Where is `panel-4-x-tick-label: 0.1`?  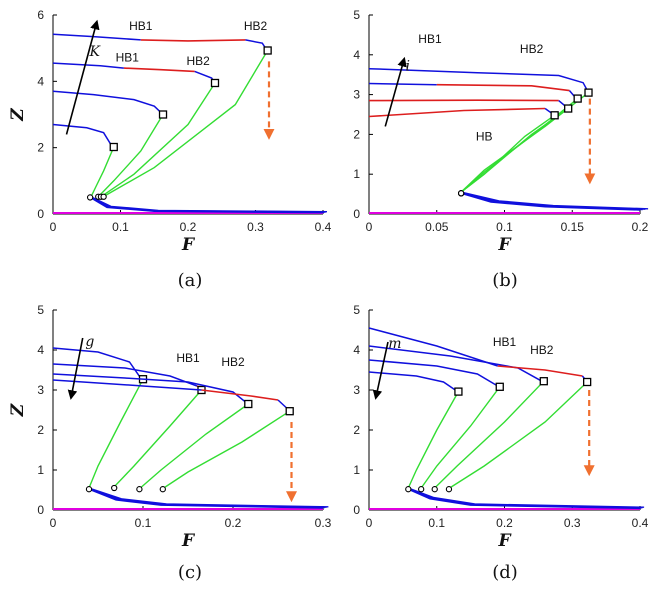
panel-4-x-tick-label: 0.1 is located at coordinates (436, 523).